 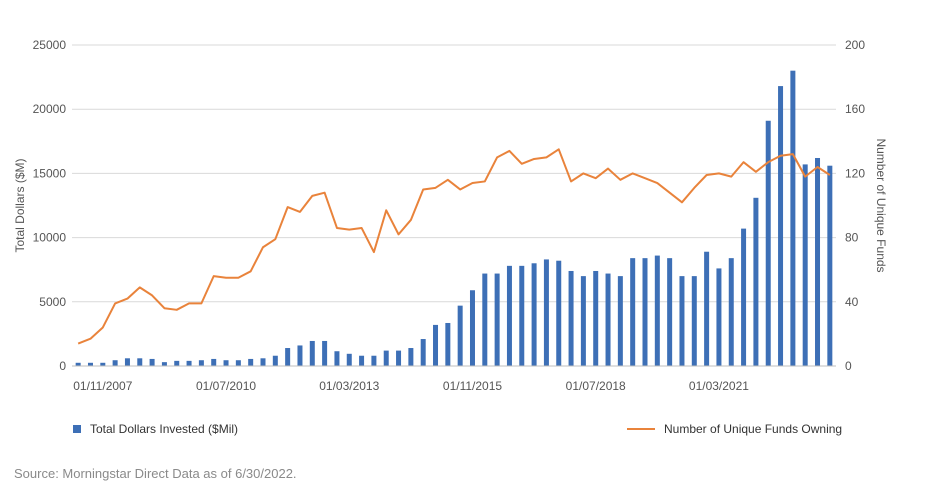 What do you see at coordinates (50, 109) in the screenshot?
I see `y-left-tick-label: 20000` at bounding box center [50, 109].